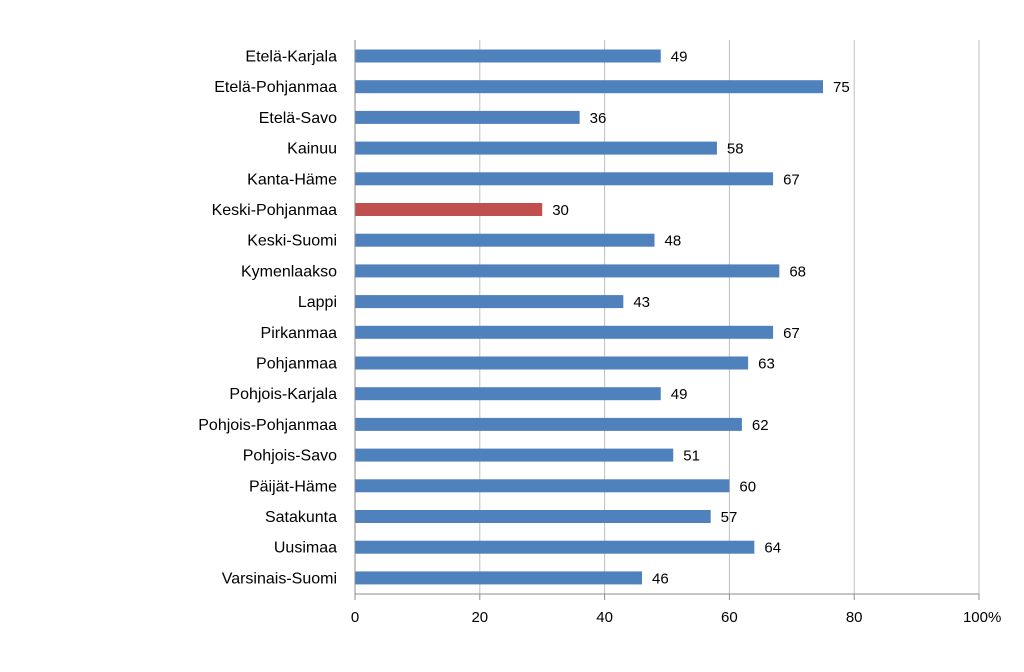 The width and height of the screenshot is (1024, 672). Describe the element at coordinates (275, 87) in the screenshot. I see `category-label-etel-pohjanmaa: Etelä-Pohjanmaa` at that location.